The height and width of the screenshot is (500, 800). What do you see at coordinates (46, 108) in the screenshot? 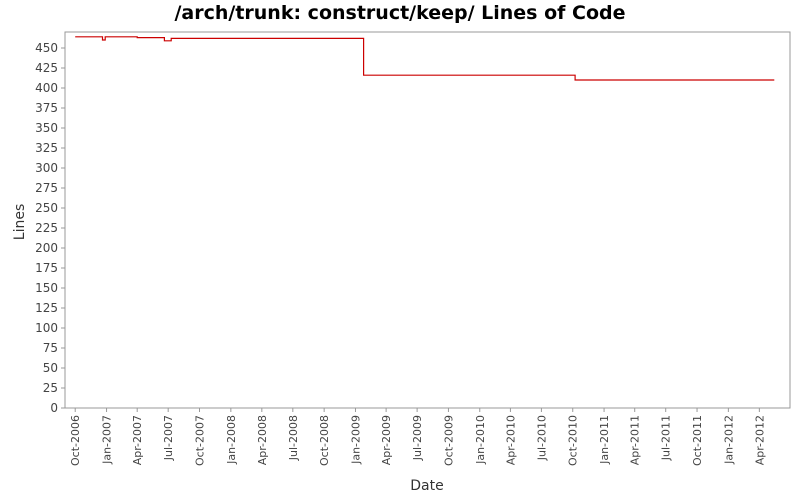
I see `y-tick-label: 375` at bounding box center [46, 108].